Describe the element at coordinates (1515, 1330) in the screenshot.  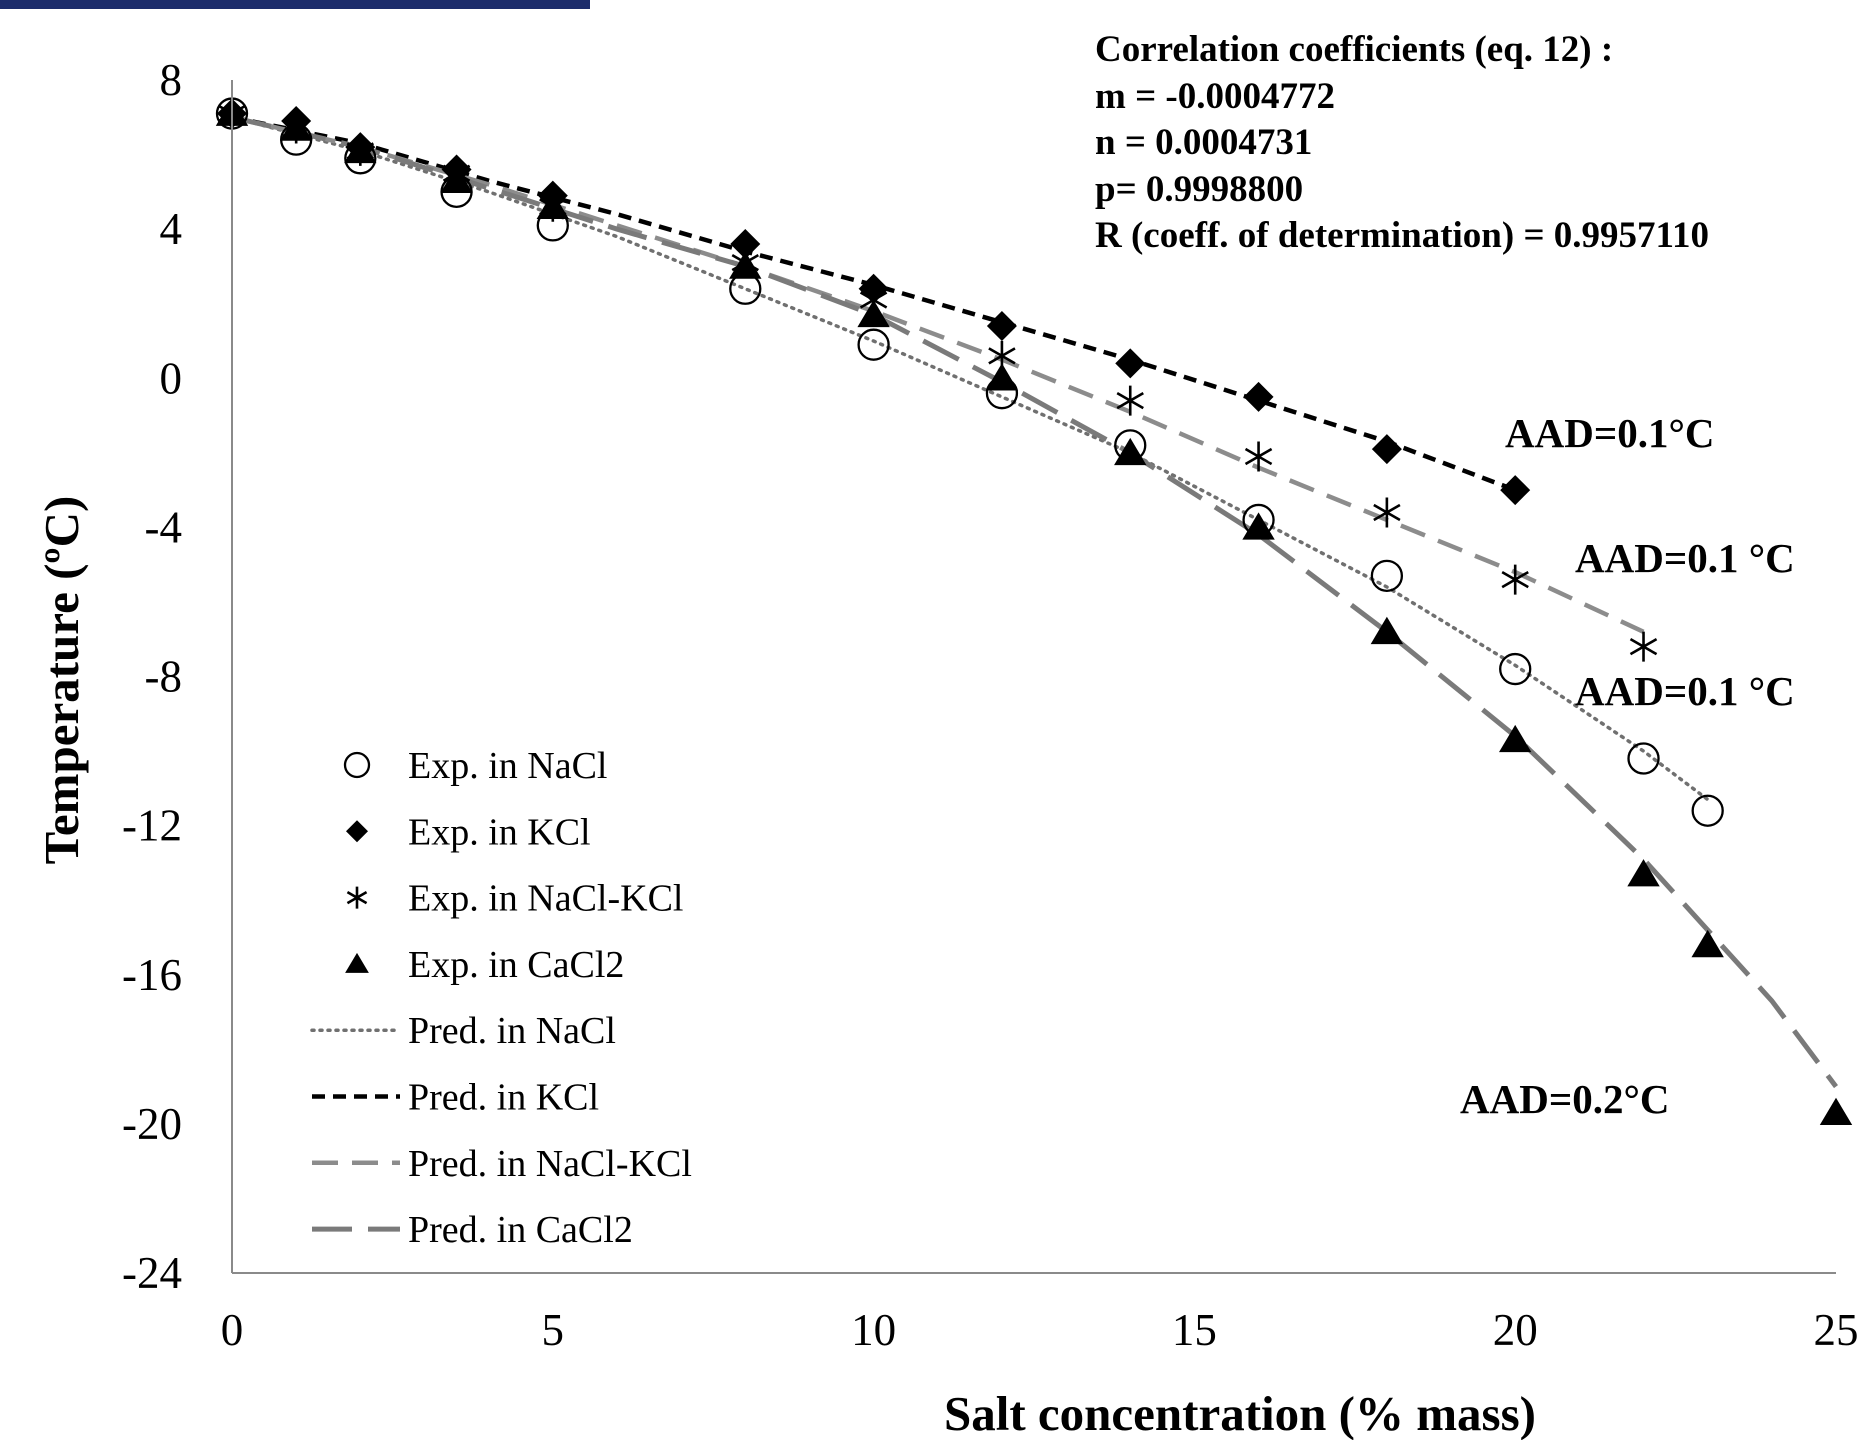
I see `x-tick-label: 20` at that location.